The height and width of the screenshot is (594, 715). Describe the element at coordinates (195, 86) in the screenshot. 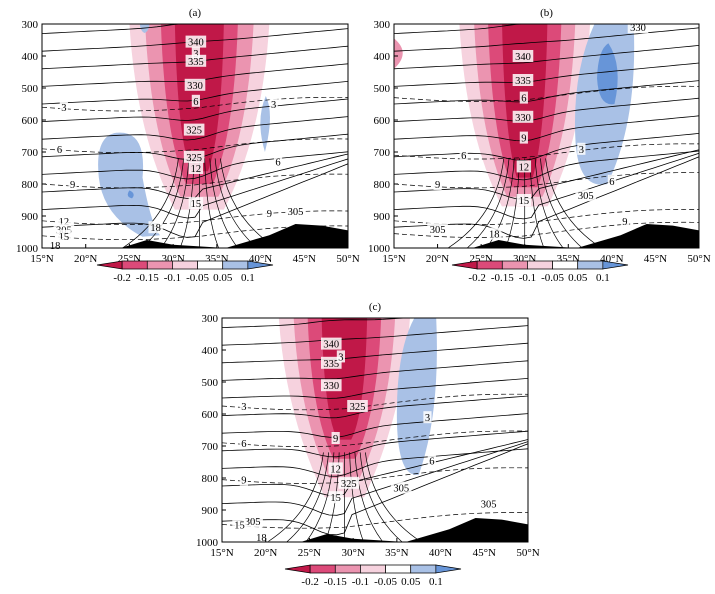

I see `contour-label: 330` at that location.